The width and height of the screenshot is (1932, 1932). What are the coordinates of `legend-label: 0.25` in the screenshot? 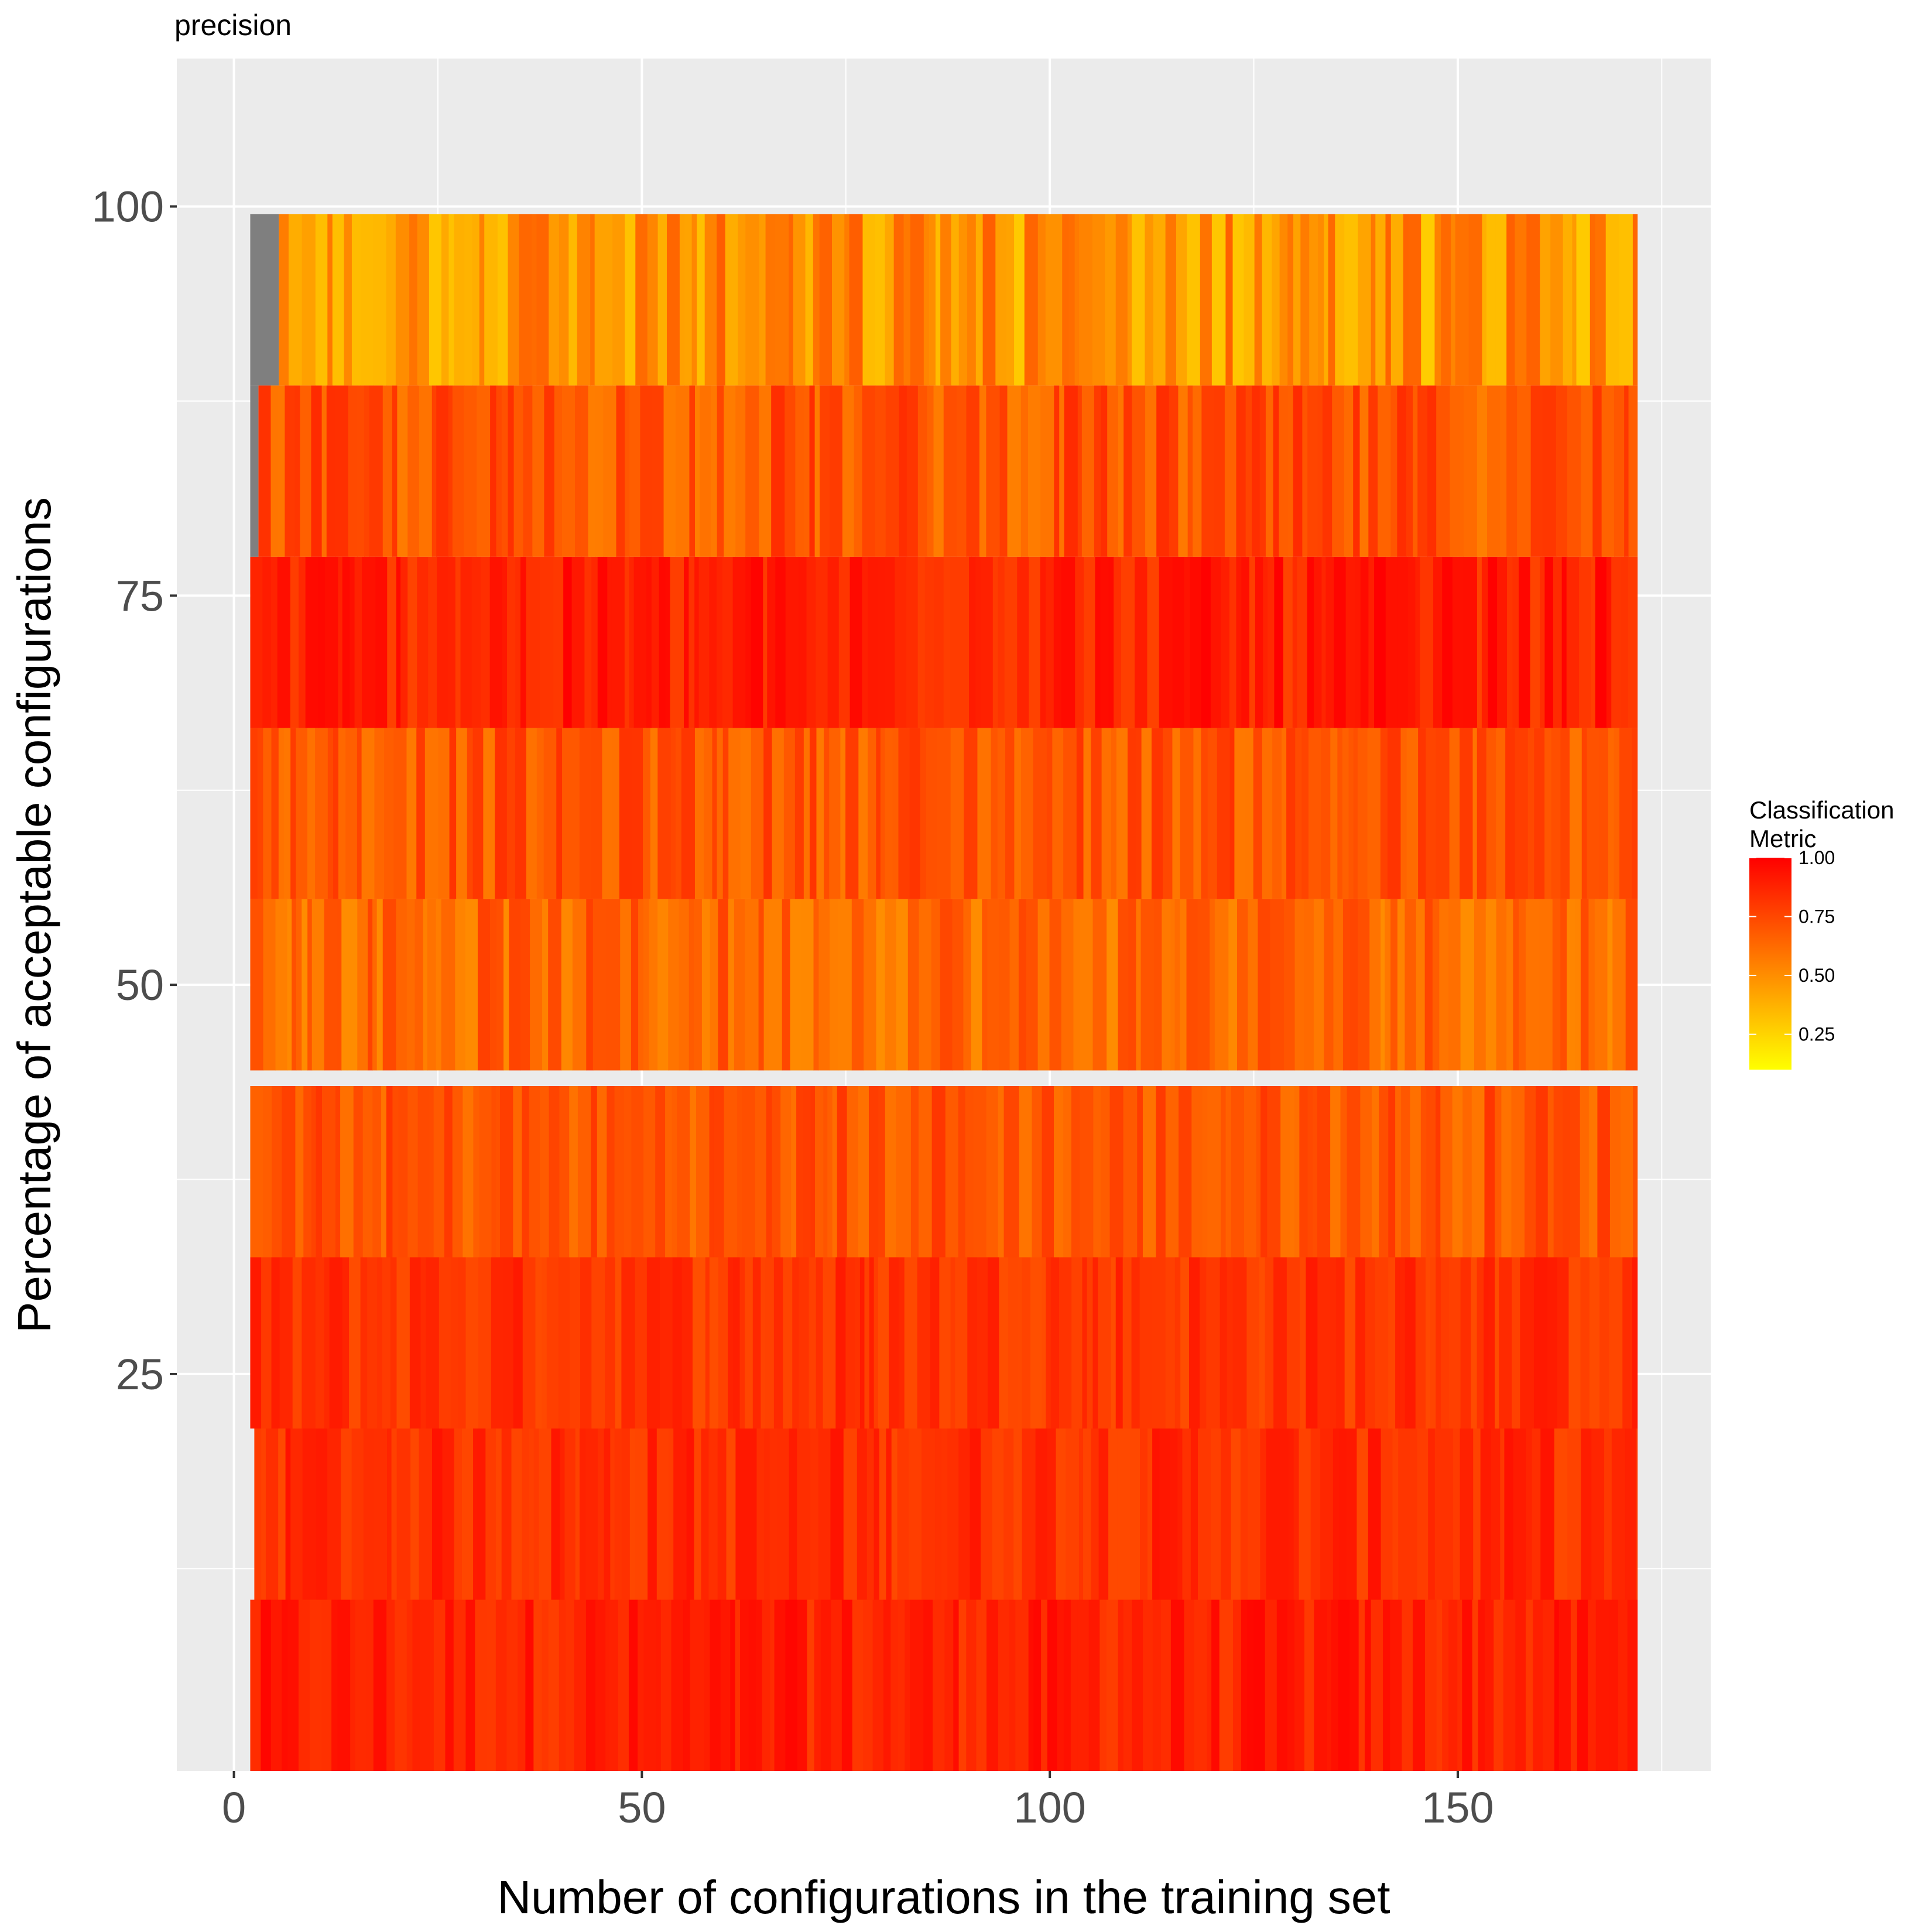 It's located at (1817, 1034).